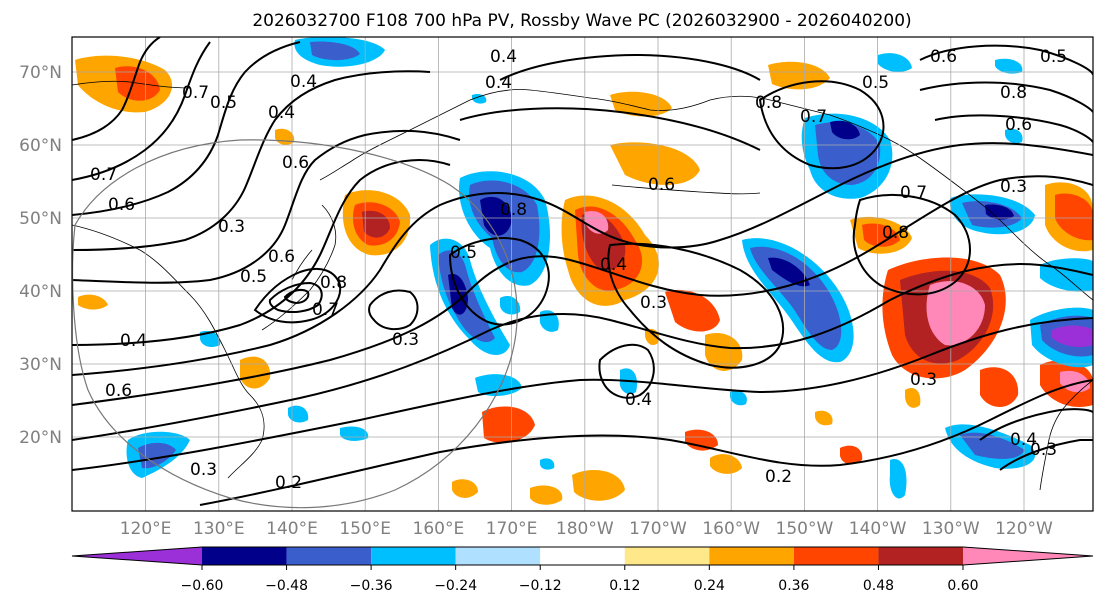 The height and width of the screenshot is (604, 1105). Describe the element at coordinates (624, 586) in the screenshot. I see `colorbar-tick-label: 0.12` at that location.